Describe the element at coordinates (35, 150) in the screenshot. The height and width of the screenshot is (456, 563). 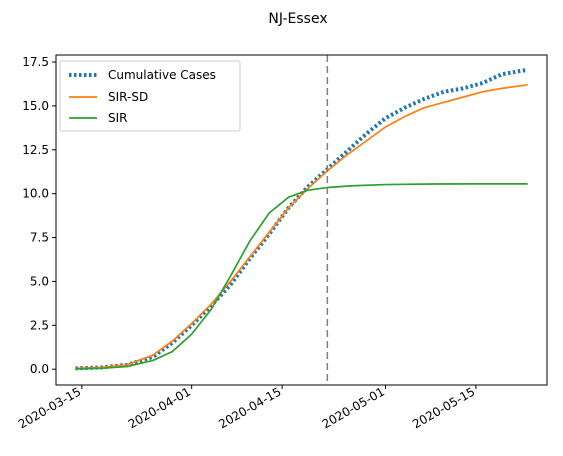
I see `y-tick-label: 12.5` at that location.